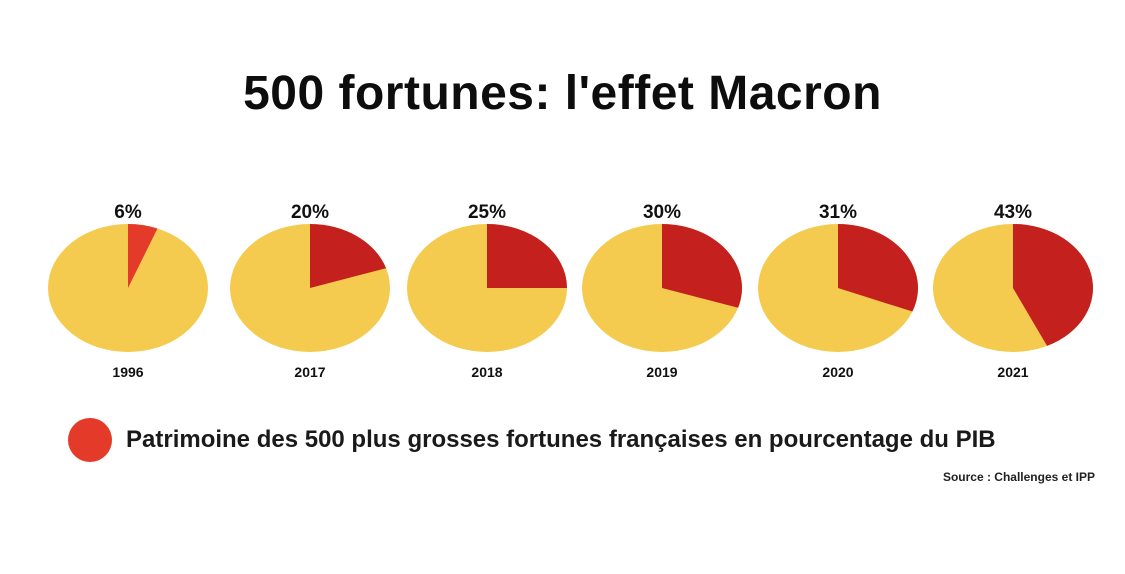 The height and width of the screenshot is (574, 1125). I want to click on pie-year-label: 2019, so click(661, 372).